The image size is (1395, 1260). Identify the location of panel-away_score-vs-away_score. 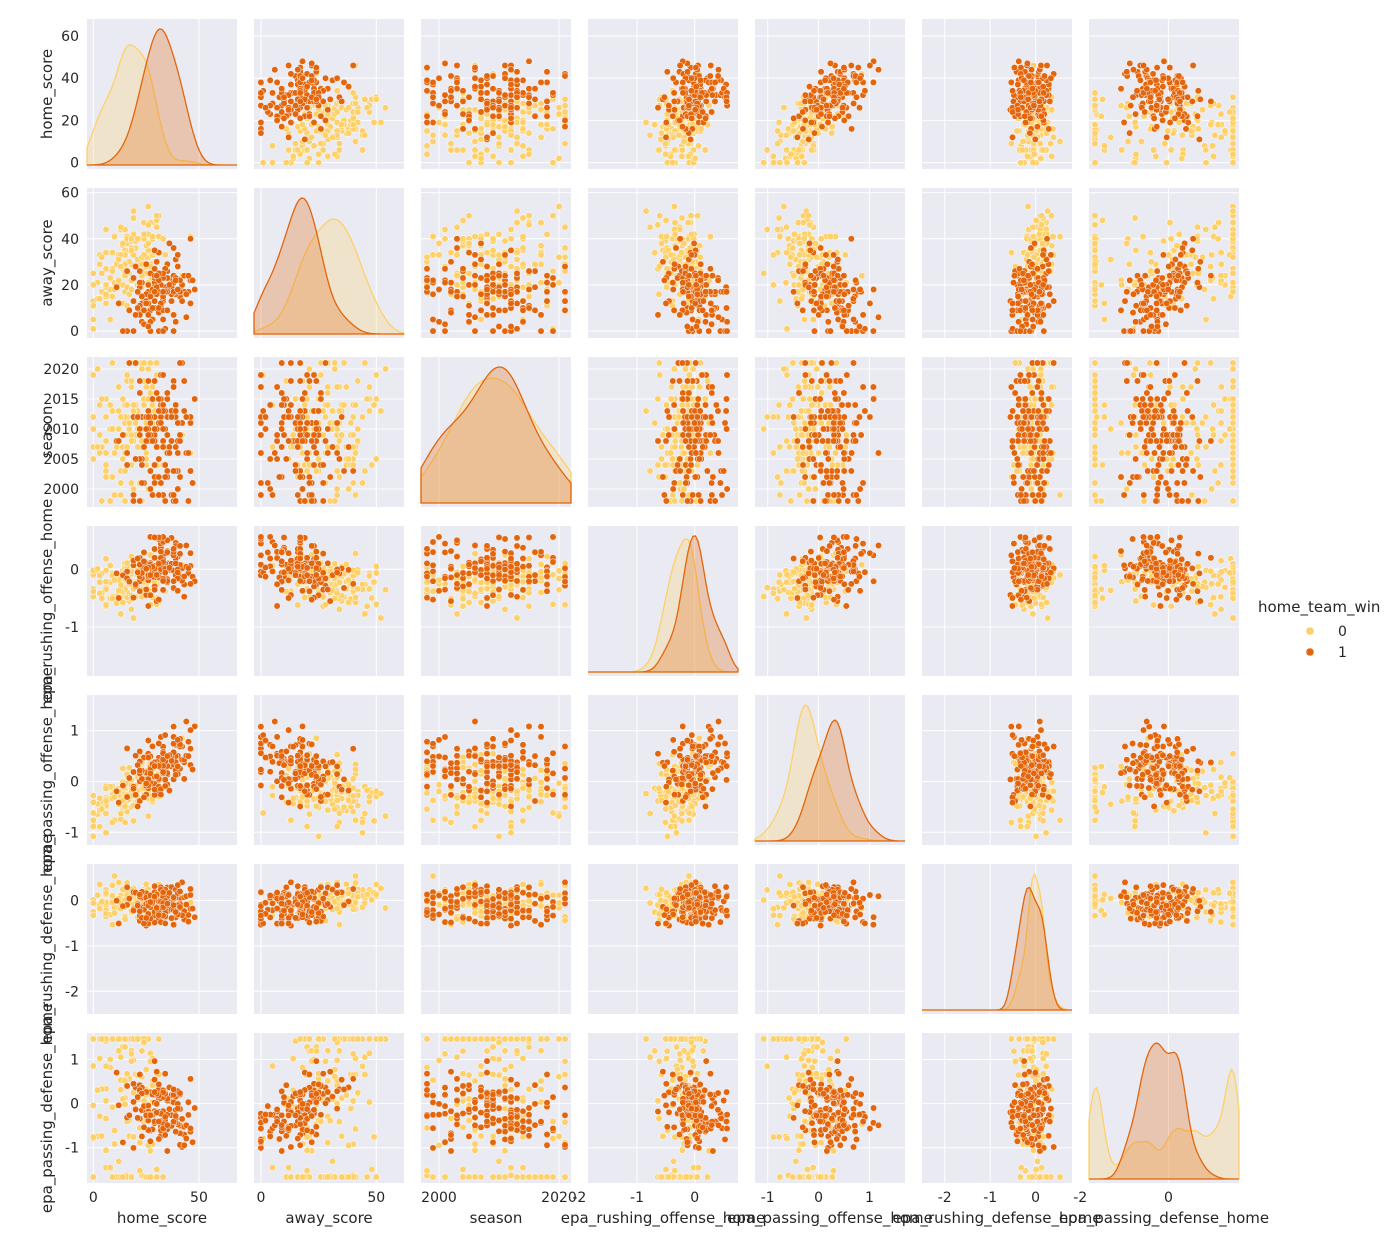
(329, 263).